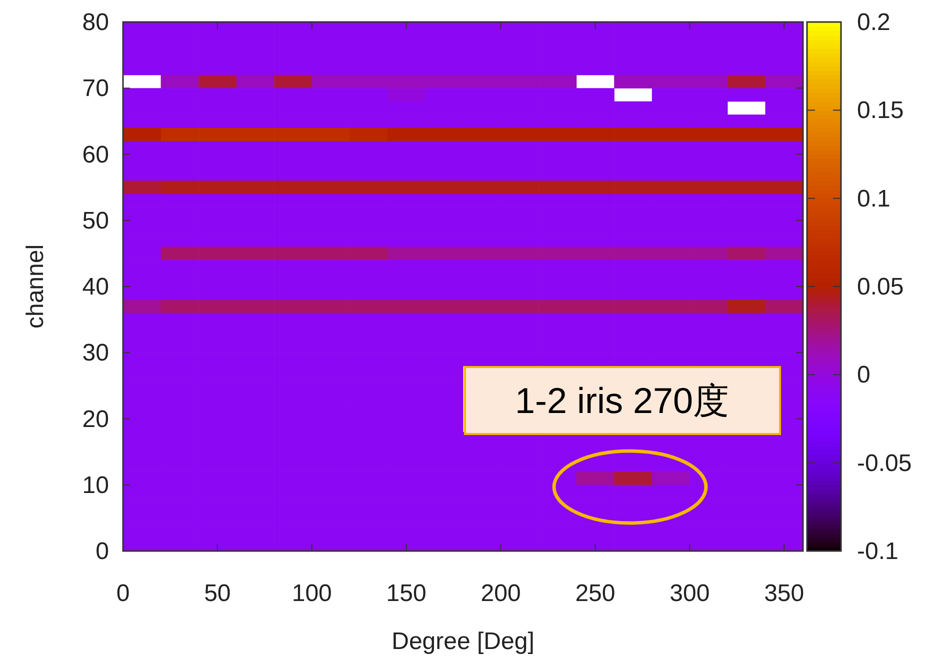 The width and height of the screenshot is (946, 661). I want to click on y-tick-label: 70, so click(95, 88).